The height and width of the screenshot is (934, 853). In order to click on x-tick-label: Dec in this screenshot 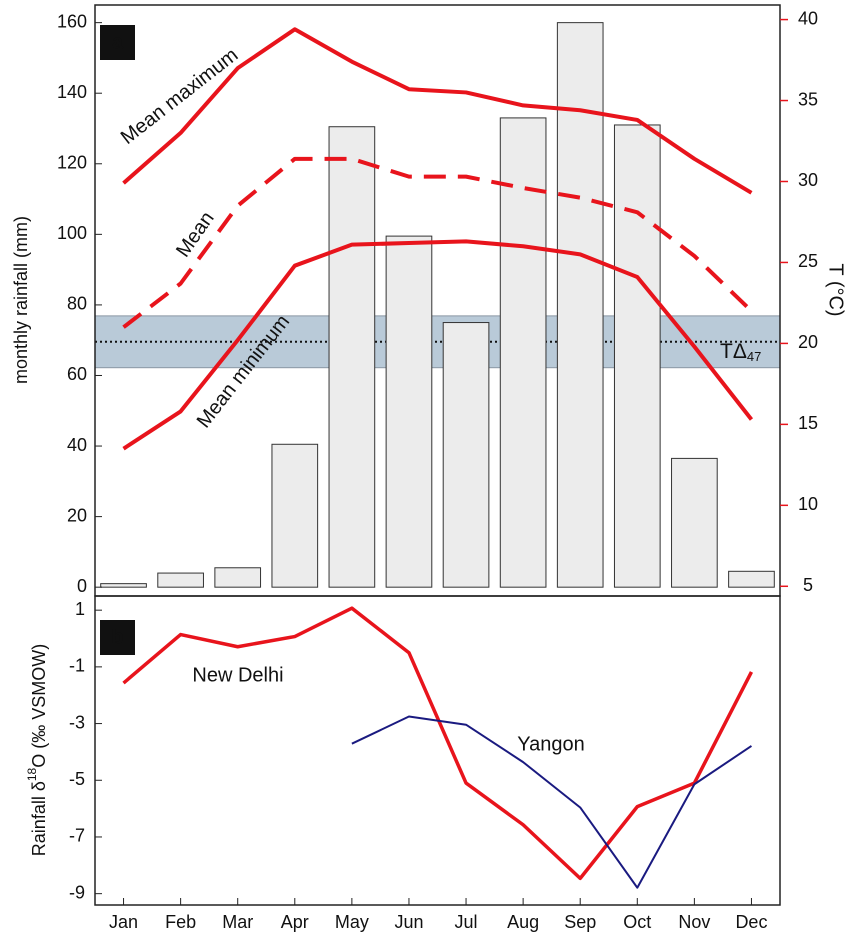, I will do `click(751, 922)`.